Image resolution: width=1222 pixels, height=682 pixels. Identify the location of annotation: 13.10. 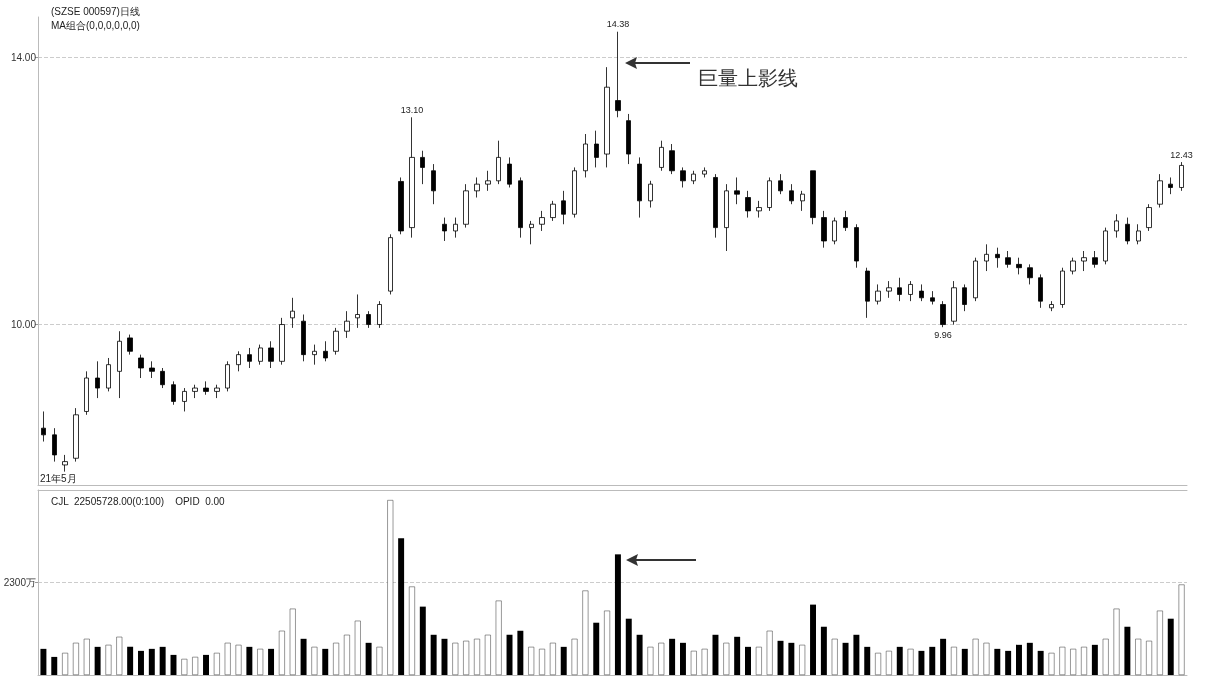
(412, 109).